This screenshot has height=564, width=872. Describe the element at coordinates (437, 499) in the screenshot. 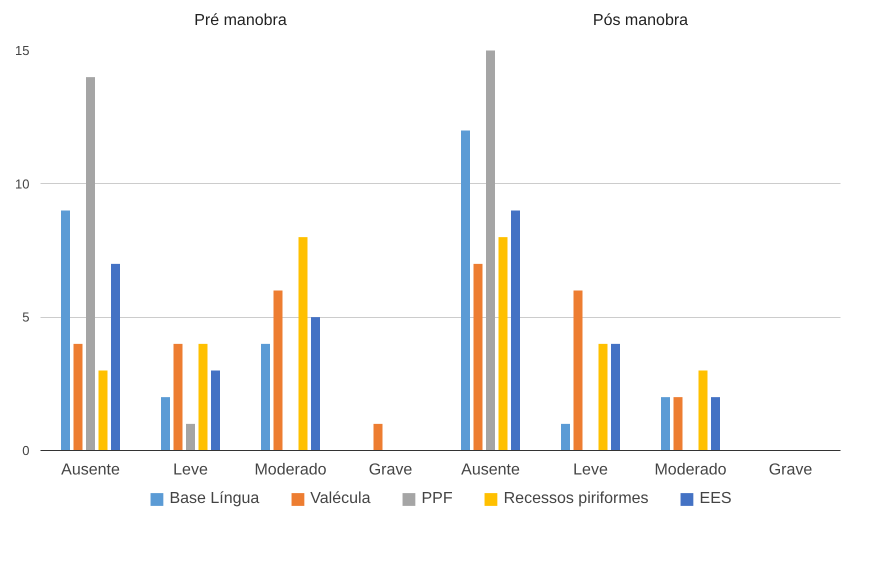

I see `legend-label: PPF` at that location.